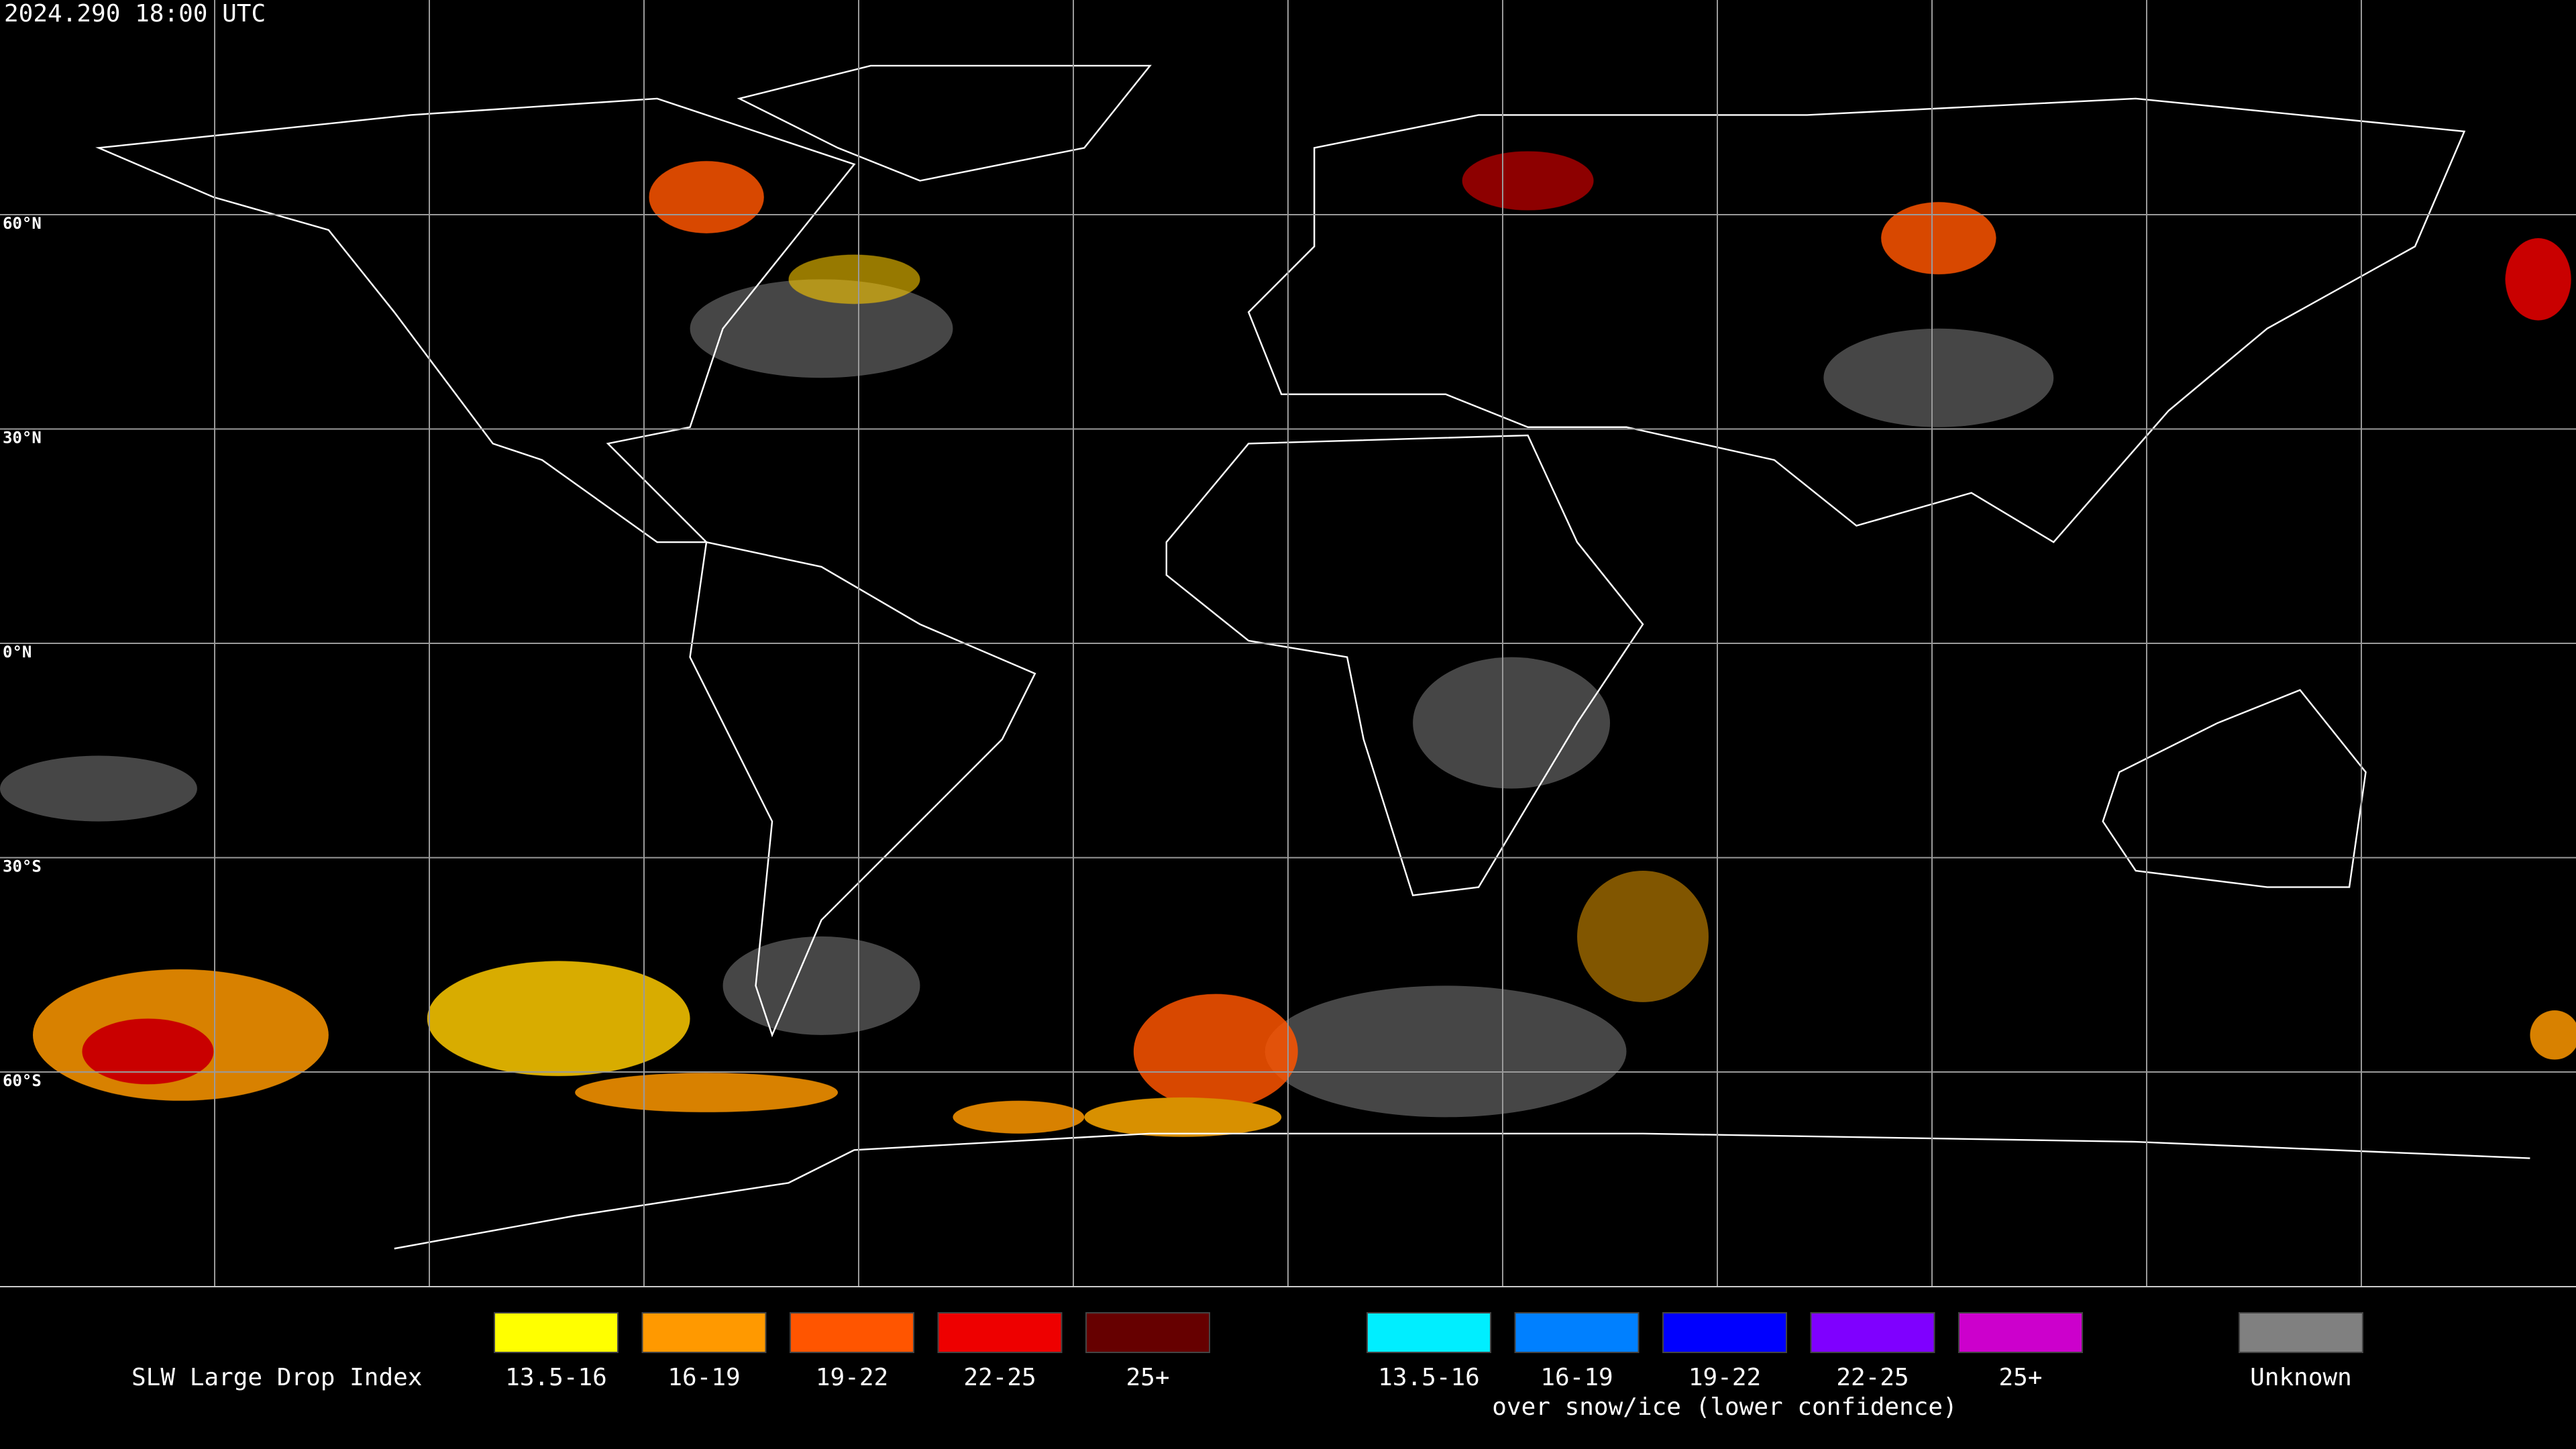 This screenshot has height=1449, width=2576. Describe the element at coordinates (22, 1080) in the screenshot. I see `latitude-label: 60°S` at that location.